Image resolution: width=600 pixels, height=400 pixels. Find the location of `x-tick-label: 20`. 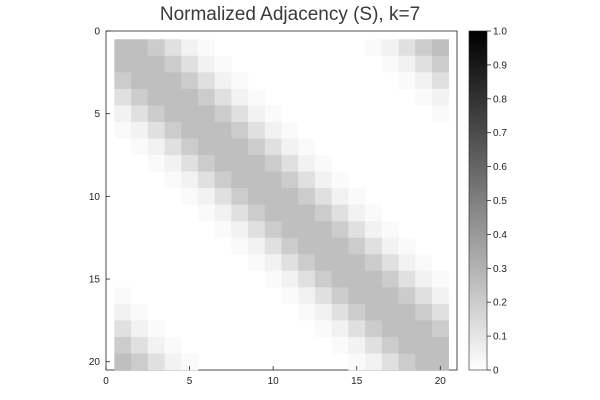

x-tick-label: 20 is located at coordinates (441, 381).